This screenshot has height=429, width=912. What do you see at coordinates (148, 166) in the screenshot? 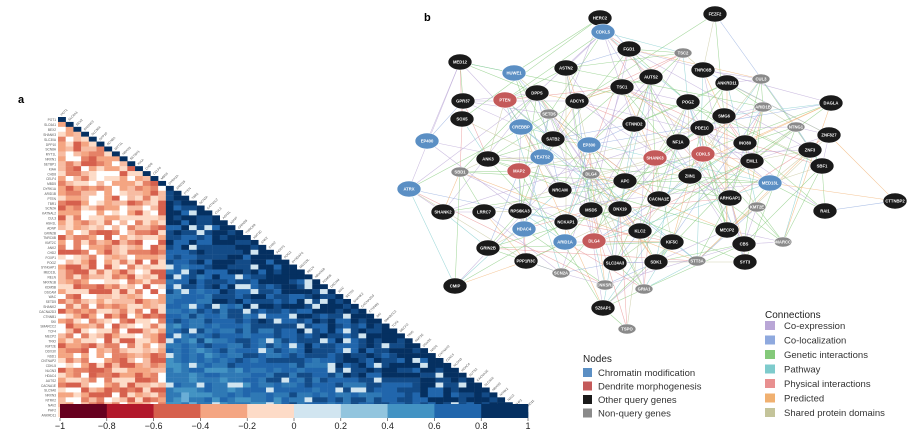
I see `gene-column-label: CHD8` at bounding box center [148, 166].